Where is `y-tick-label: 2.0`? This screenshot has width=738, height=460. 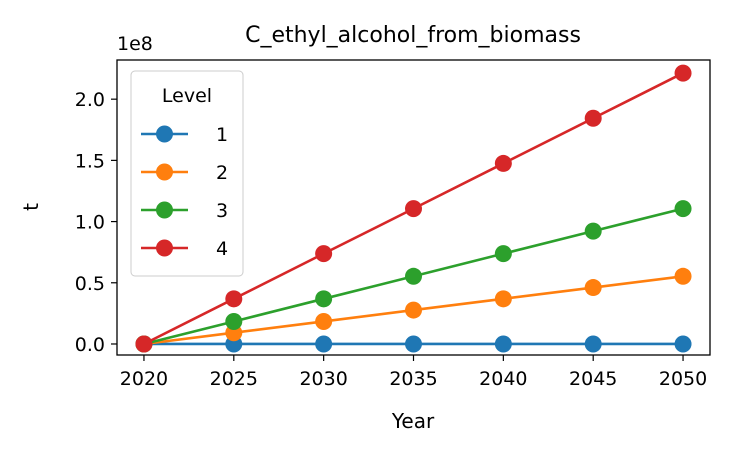 y-tick-label: 2.0 is located at coordinates (90, 100).